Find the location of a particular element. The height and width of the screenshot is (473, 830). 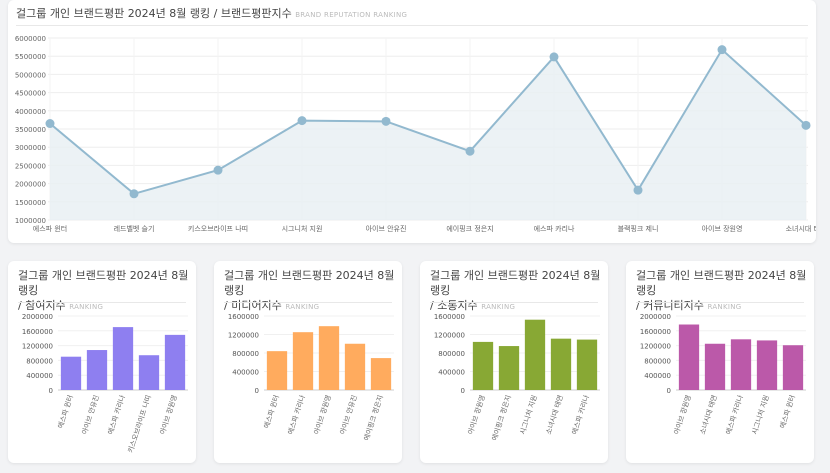

y-tick-label: 3500000 is located at coordinates (30, 130).